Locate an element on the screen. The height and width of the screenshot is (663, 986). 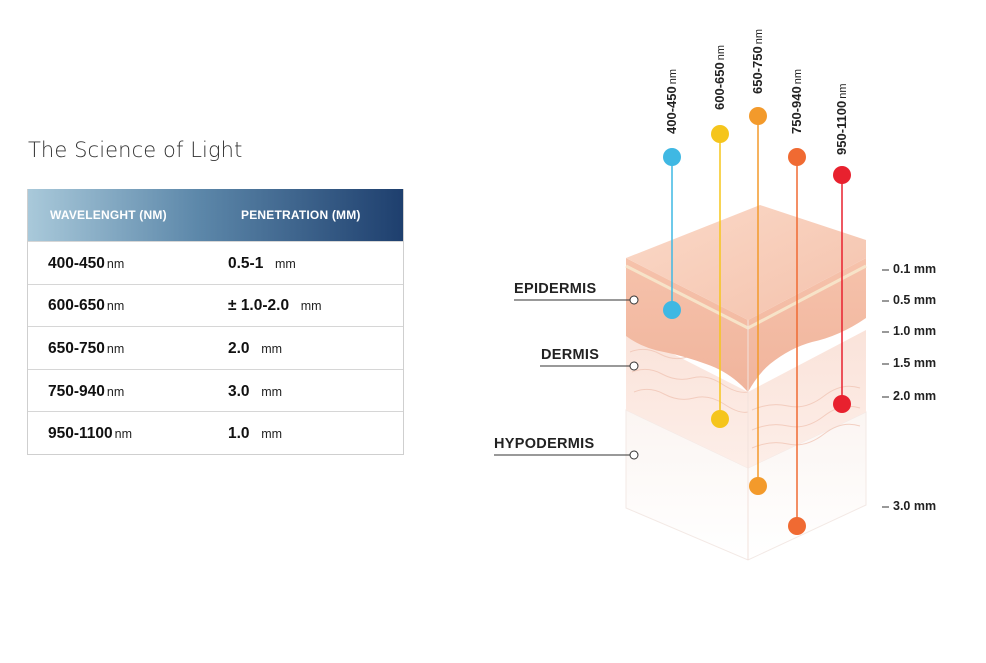
penetration-value: 0.5-1 is located at coordinates (246, 263).